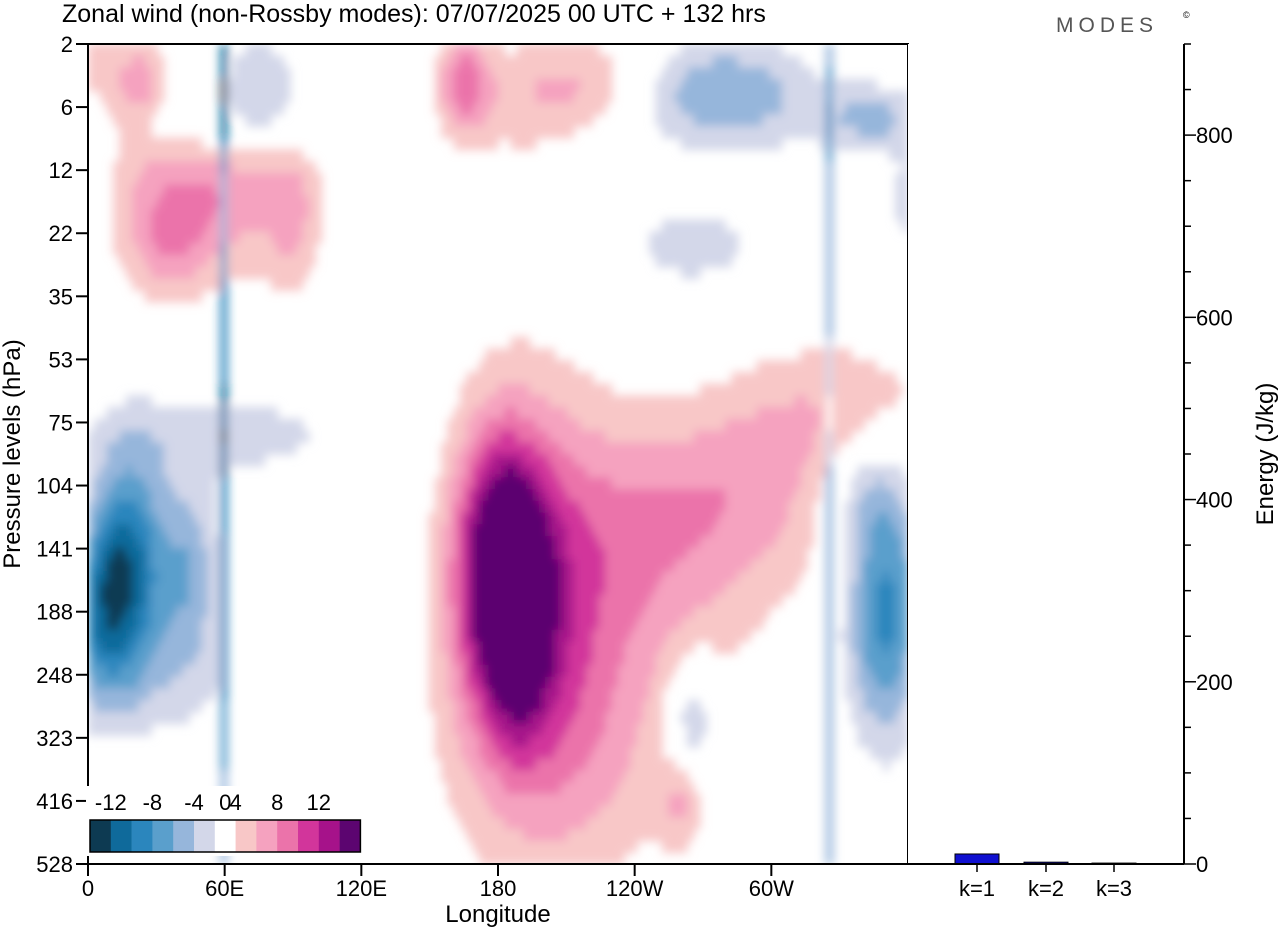 This screenshot has width=1280, height=930. What do you see at coordinates (635, 888) in the screenshot?
I see `x-tick-label: 120W` at bounding box center [635, 888].